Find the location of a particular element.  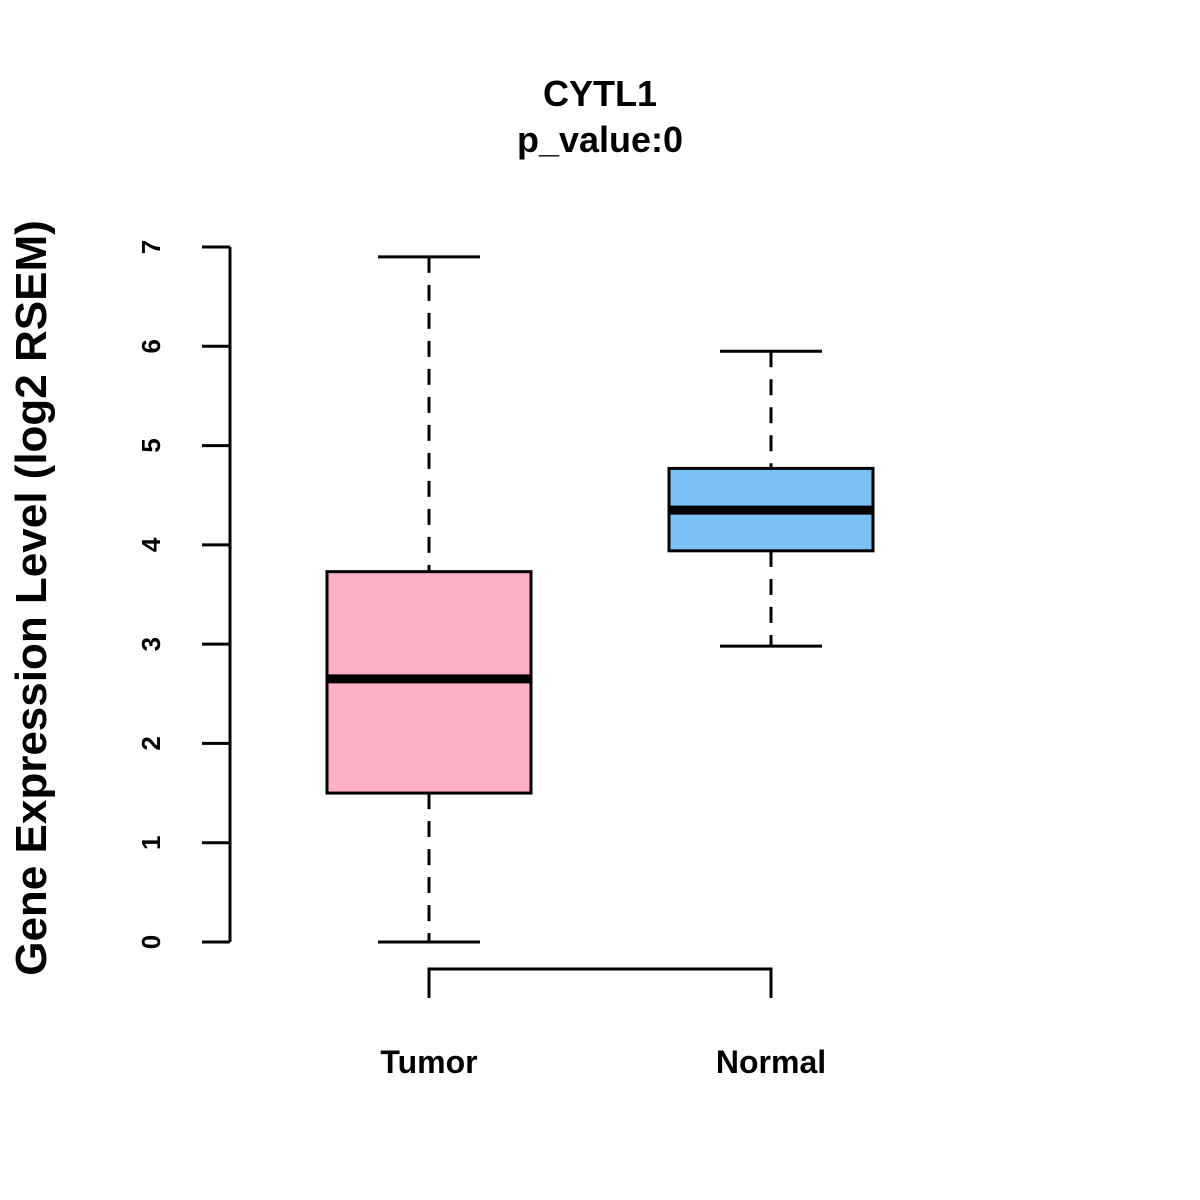

y-tick-label: 3 is located at coordinates (151, 644).